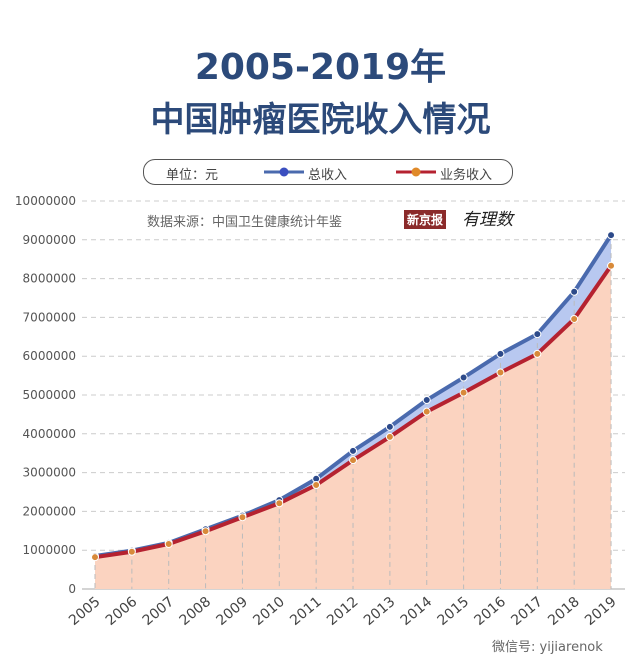 This screenshot has height=672, width=641. What do you see at coordinates (45, 201) in the screenshot?
I see `y-tick-label: 10000000` at bounding box center [45, 201].